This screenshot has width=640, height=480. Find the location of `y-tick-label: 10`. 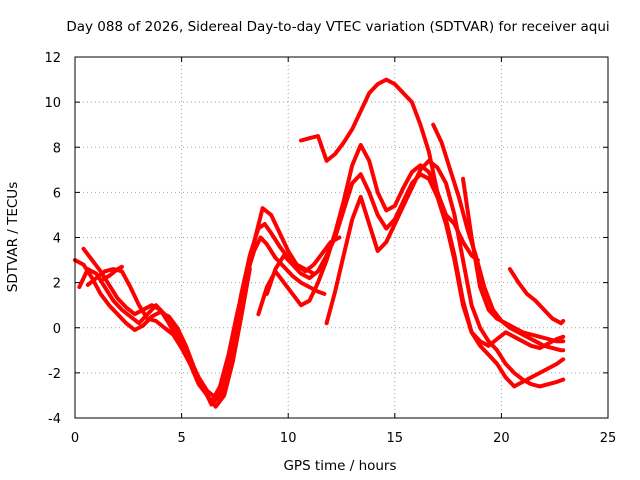

y-tick-label: 10 is located at coordinates (52, 103).